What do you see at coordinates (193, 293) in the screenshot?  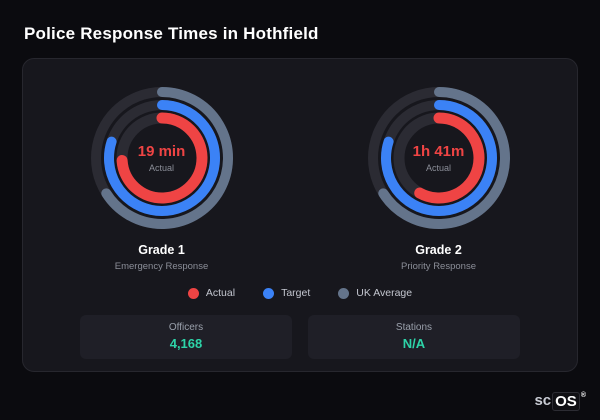 I see `legend-dot-actual-icon` at bounding box center [193, 293].